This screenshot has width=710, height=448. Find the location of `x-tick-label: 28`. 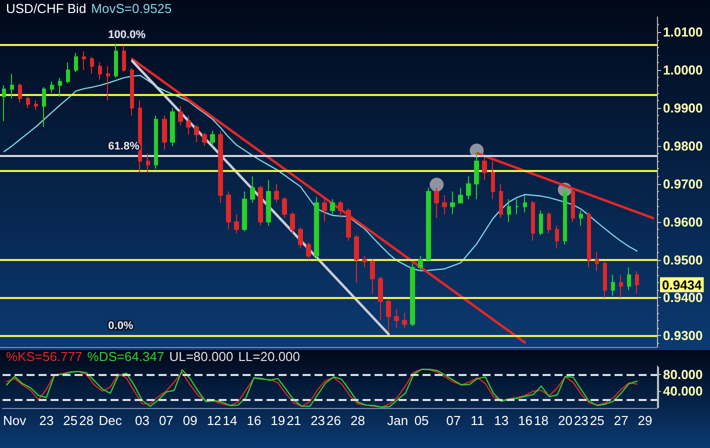

x-tick-label: 28 is located at coordinates (86, 420).